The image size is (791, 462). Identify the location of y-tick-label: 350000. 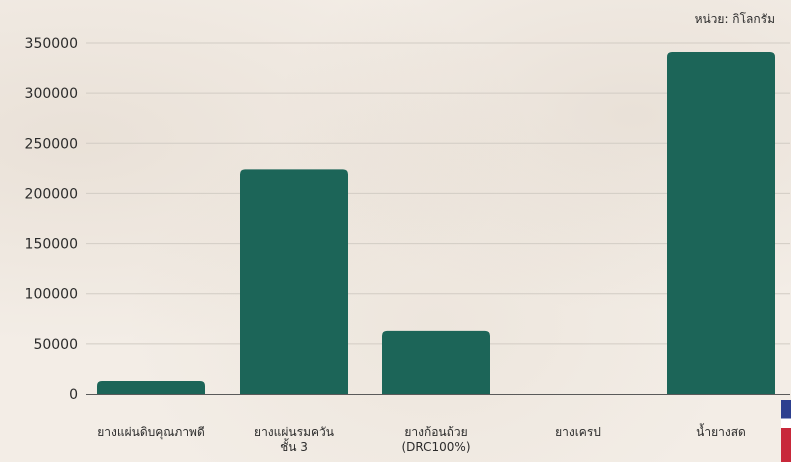
(51, 44).